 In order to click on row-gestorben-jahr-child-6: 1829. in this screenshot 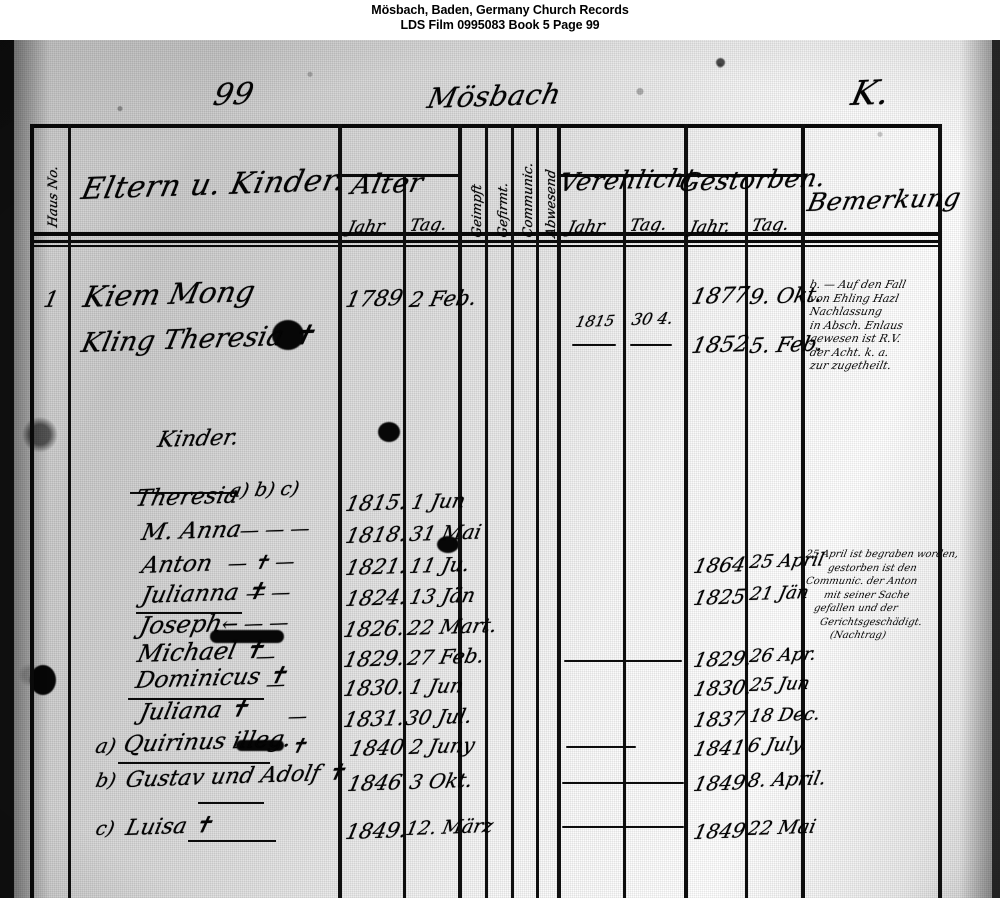, I will do `click(723, 659)`.